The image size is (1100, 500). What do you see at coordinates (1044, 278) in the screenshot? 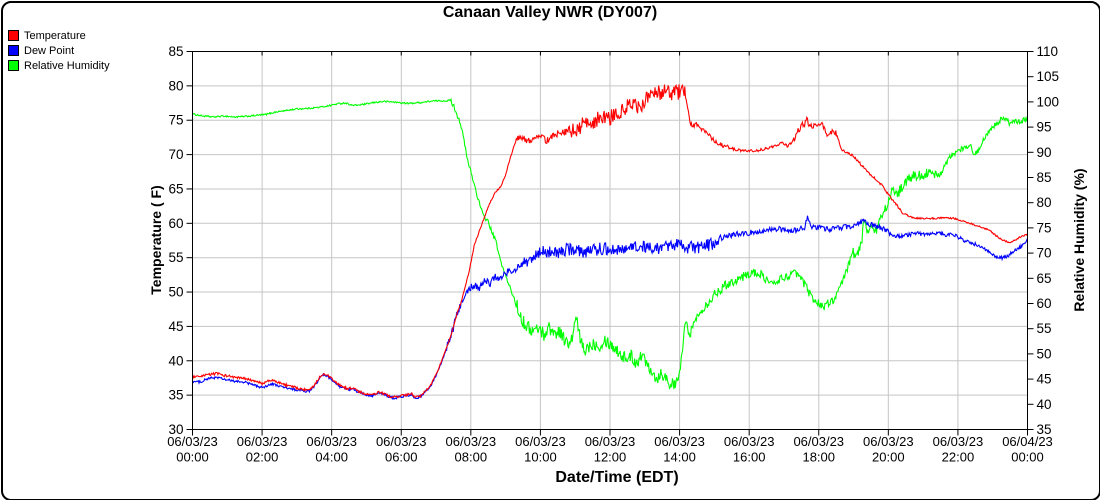
I see `right-tick-label: 65` at bounding box center [1044, 278].